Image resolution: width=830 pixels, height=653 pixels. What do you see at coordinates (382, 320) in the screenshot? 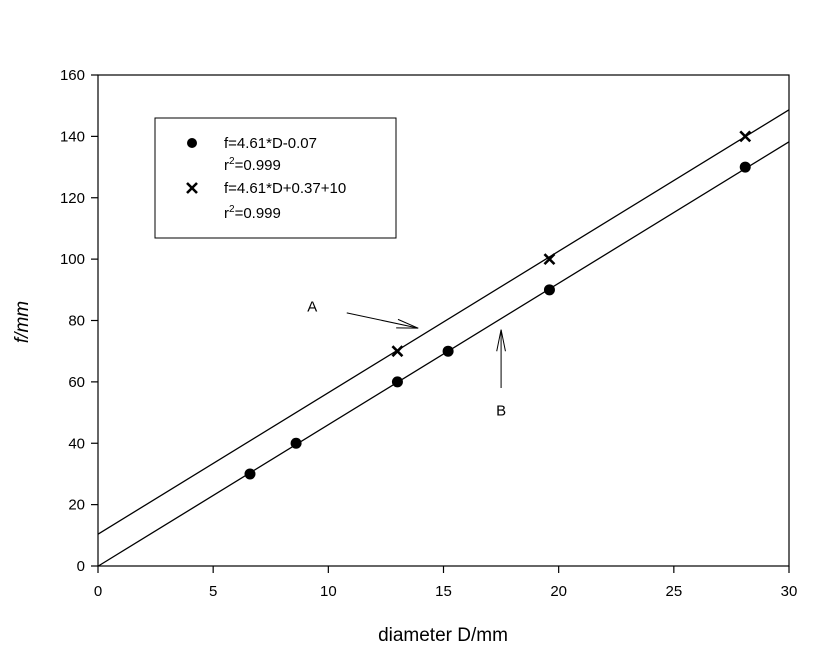
I see `annotation-arrow-a` at bounding box center [382, 320].